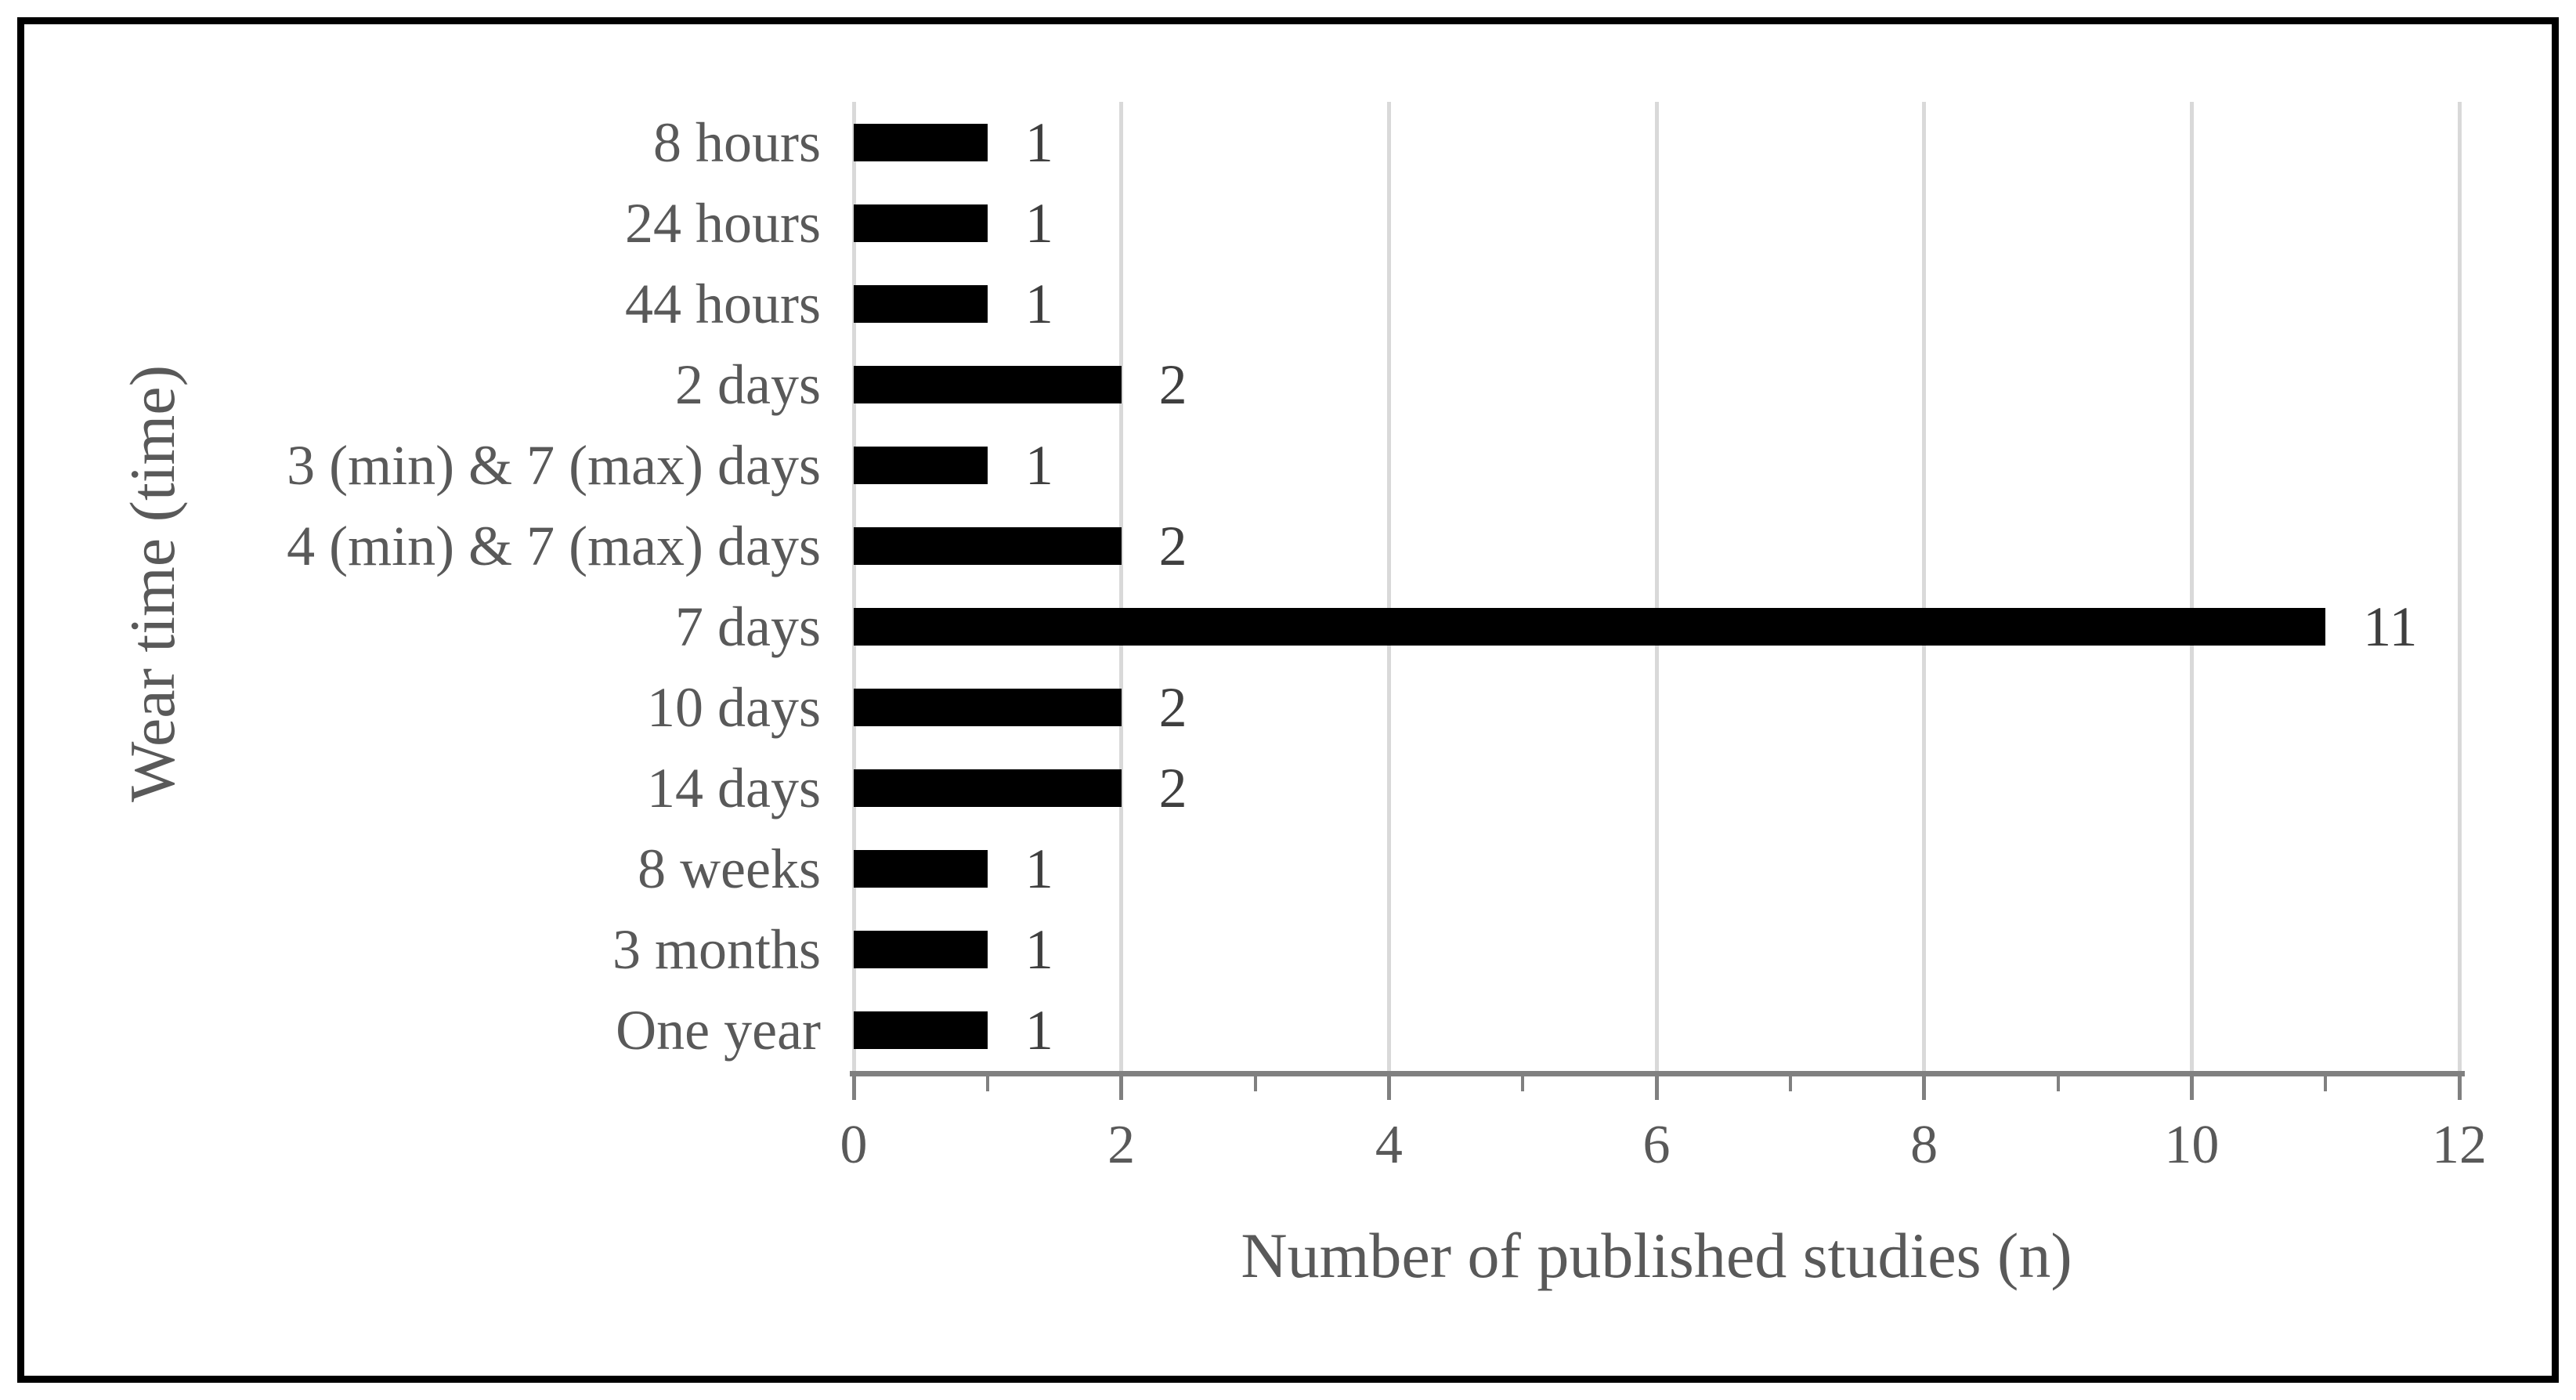 The width and height of the screenshot is (2576, 1400). Describe the element at coordinates (152, 583) in the screenshot. I see `y-axis-title: Wear time (time)` at that location.